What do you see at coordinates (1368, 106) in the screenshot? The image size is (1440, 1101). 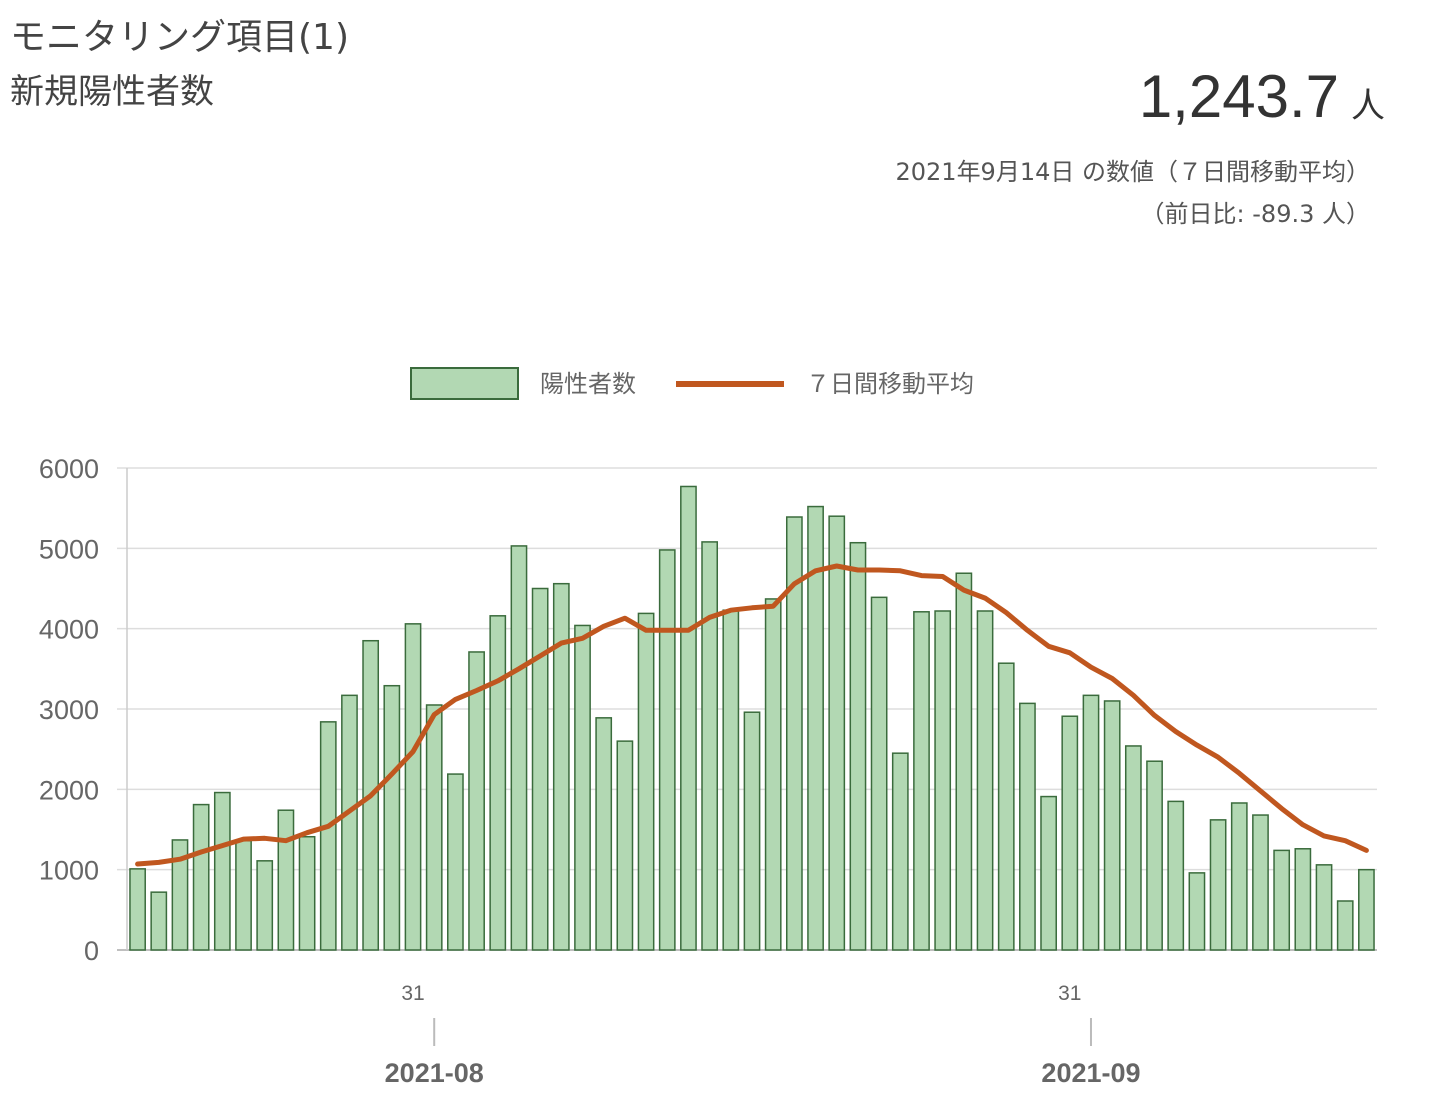 I see `current-value-unit: 人` at bounding box center [1368, 106].